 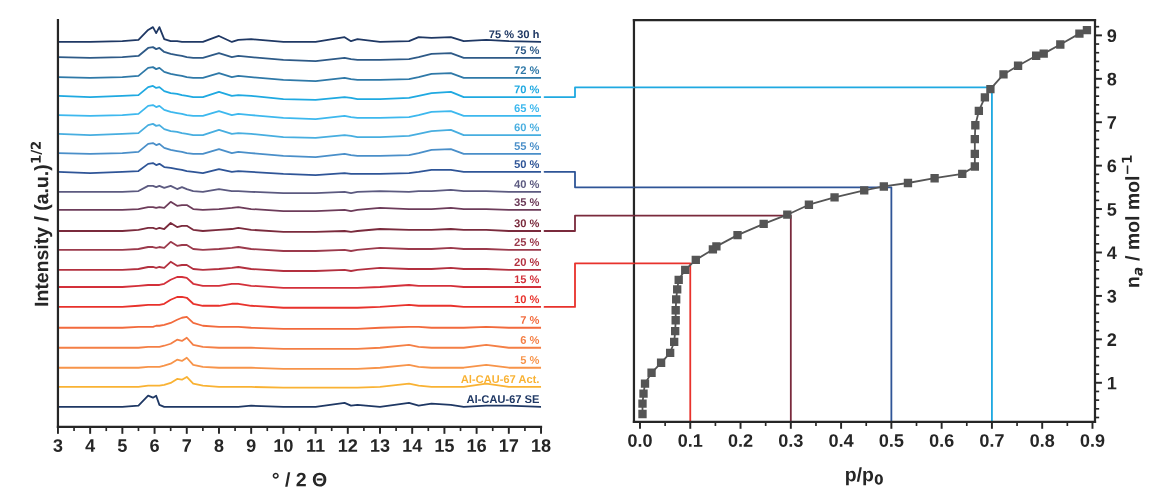 What do you see at coordinates (90, 445) in the screenshot?
I see `x-tick-label: 4` at bounding box center [90, 445].